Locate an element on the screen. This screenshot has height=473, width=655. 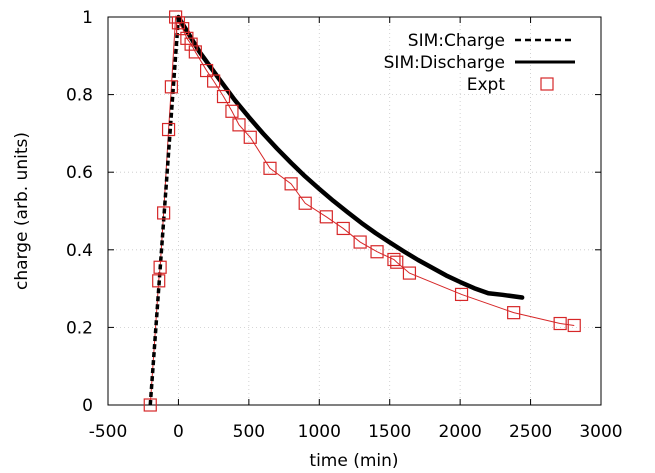
y-tick-label: 0.4 is located at coordinates (79, 251).